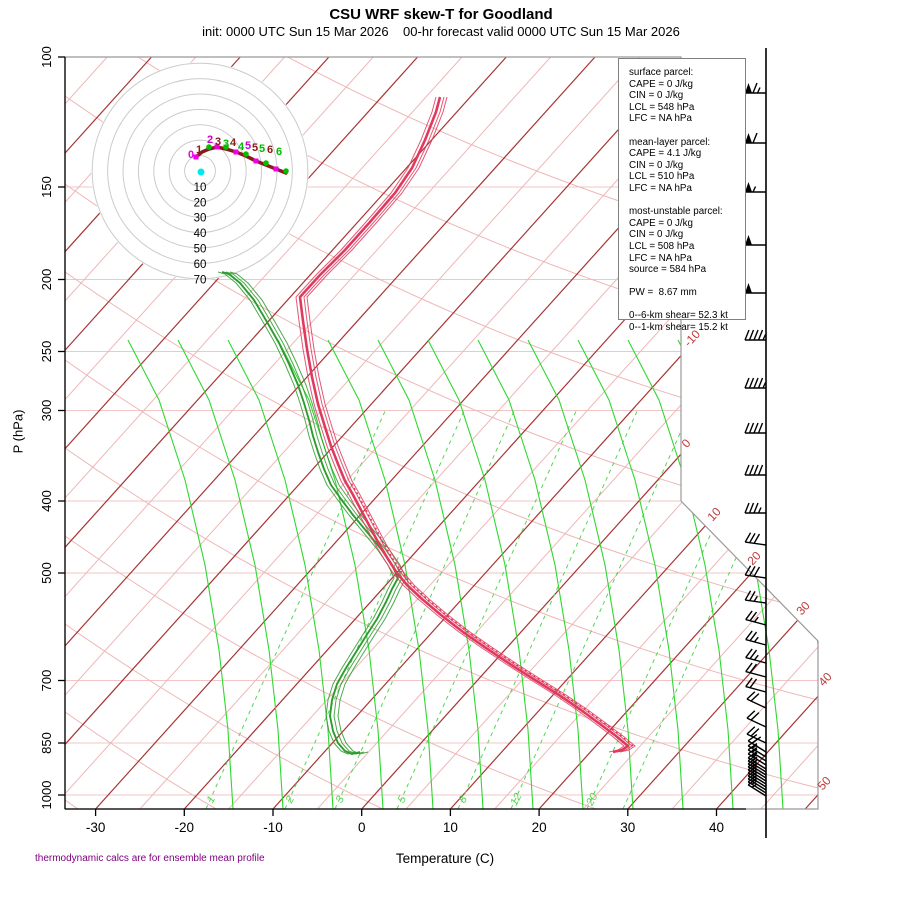  I want to click on mixing-ratio-labels: 1 2 3 5 8 12 20, so click(403, 800).